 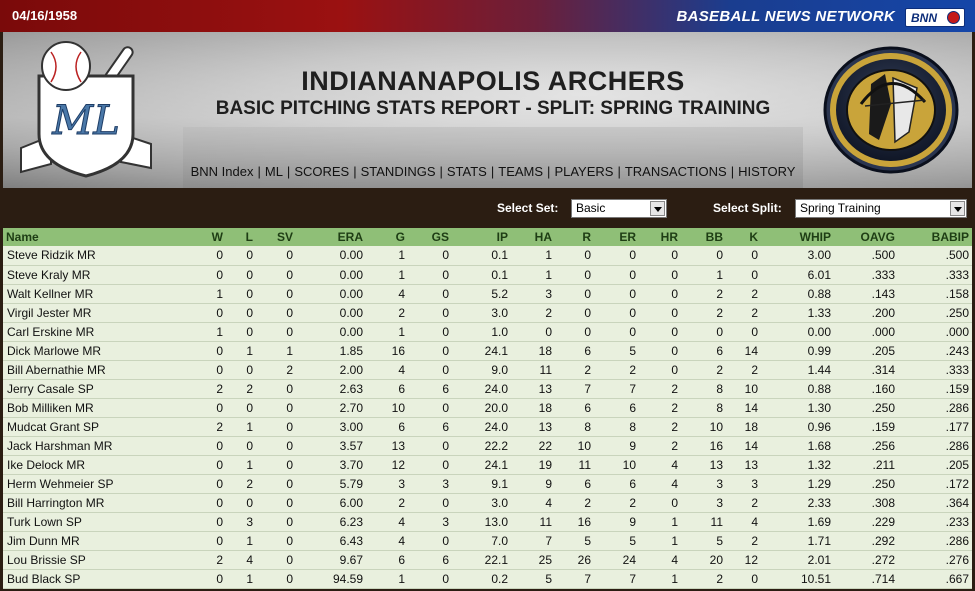 What do you see at coordinates (56, 502) in the screenshot?
I see `player-name-link: Bill Harrington MR` at bounding box center [56, 502].